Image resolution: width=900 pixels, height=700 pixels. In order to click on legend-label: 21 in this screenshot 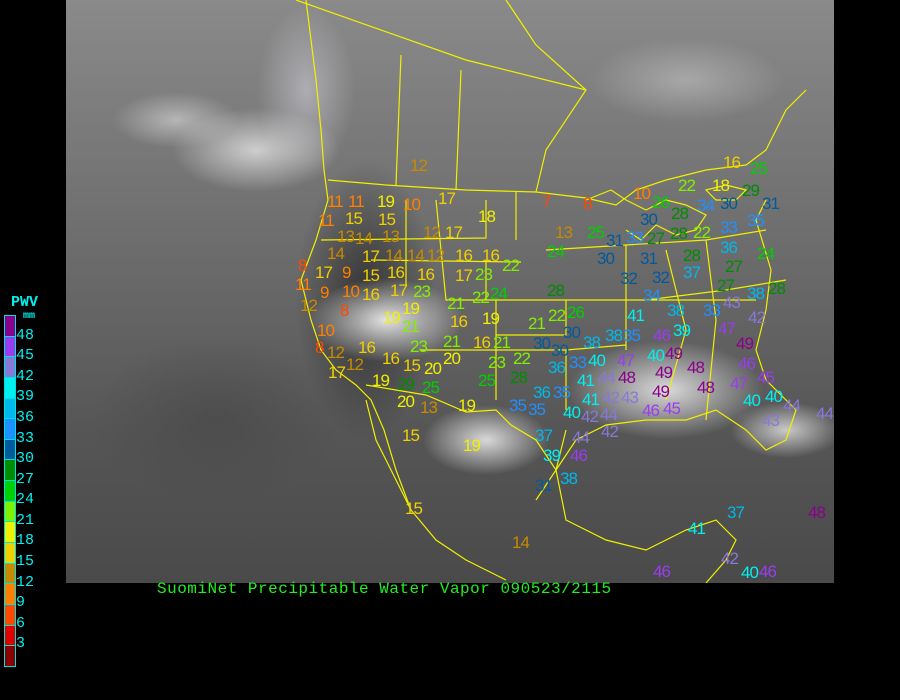, I will do `click(25, 520)`.